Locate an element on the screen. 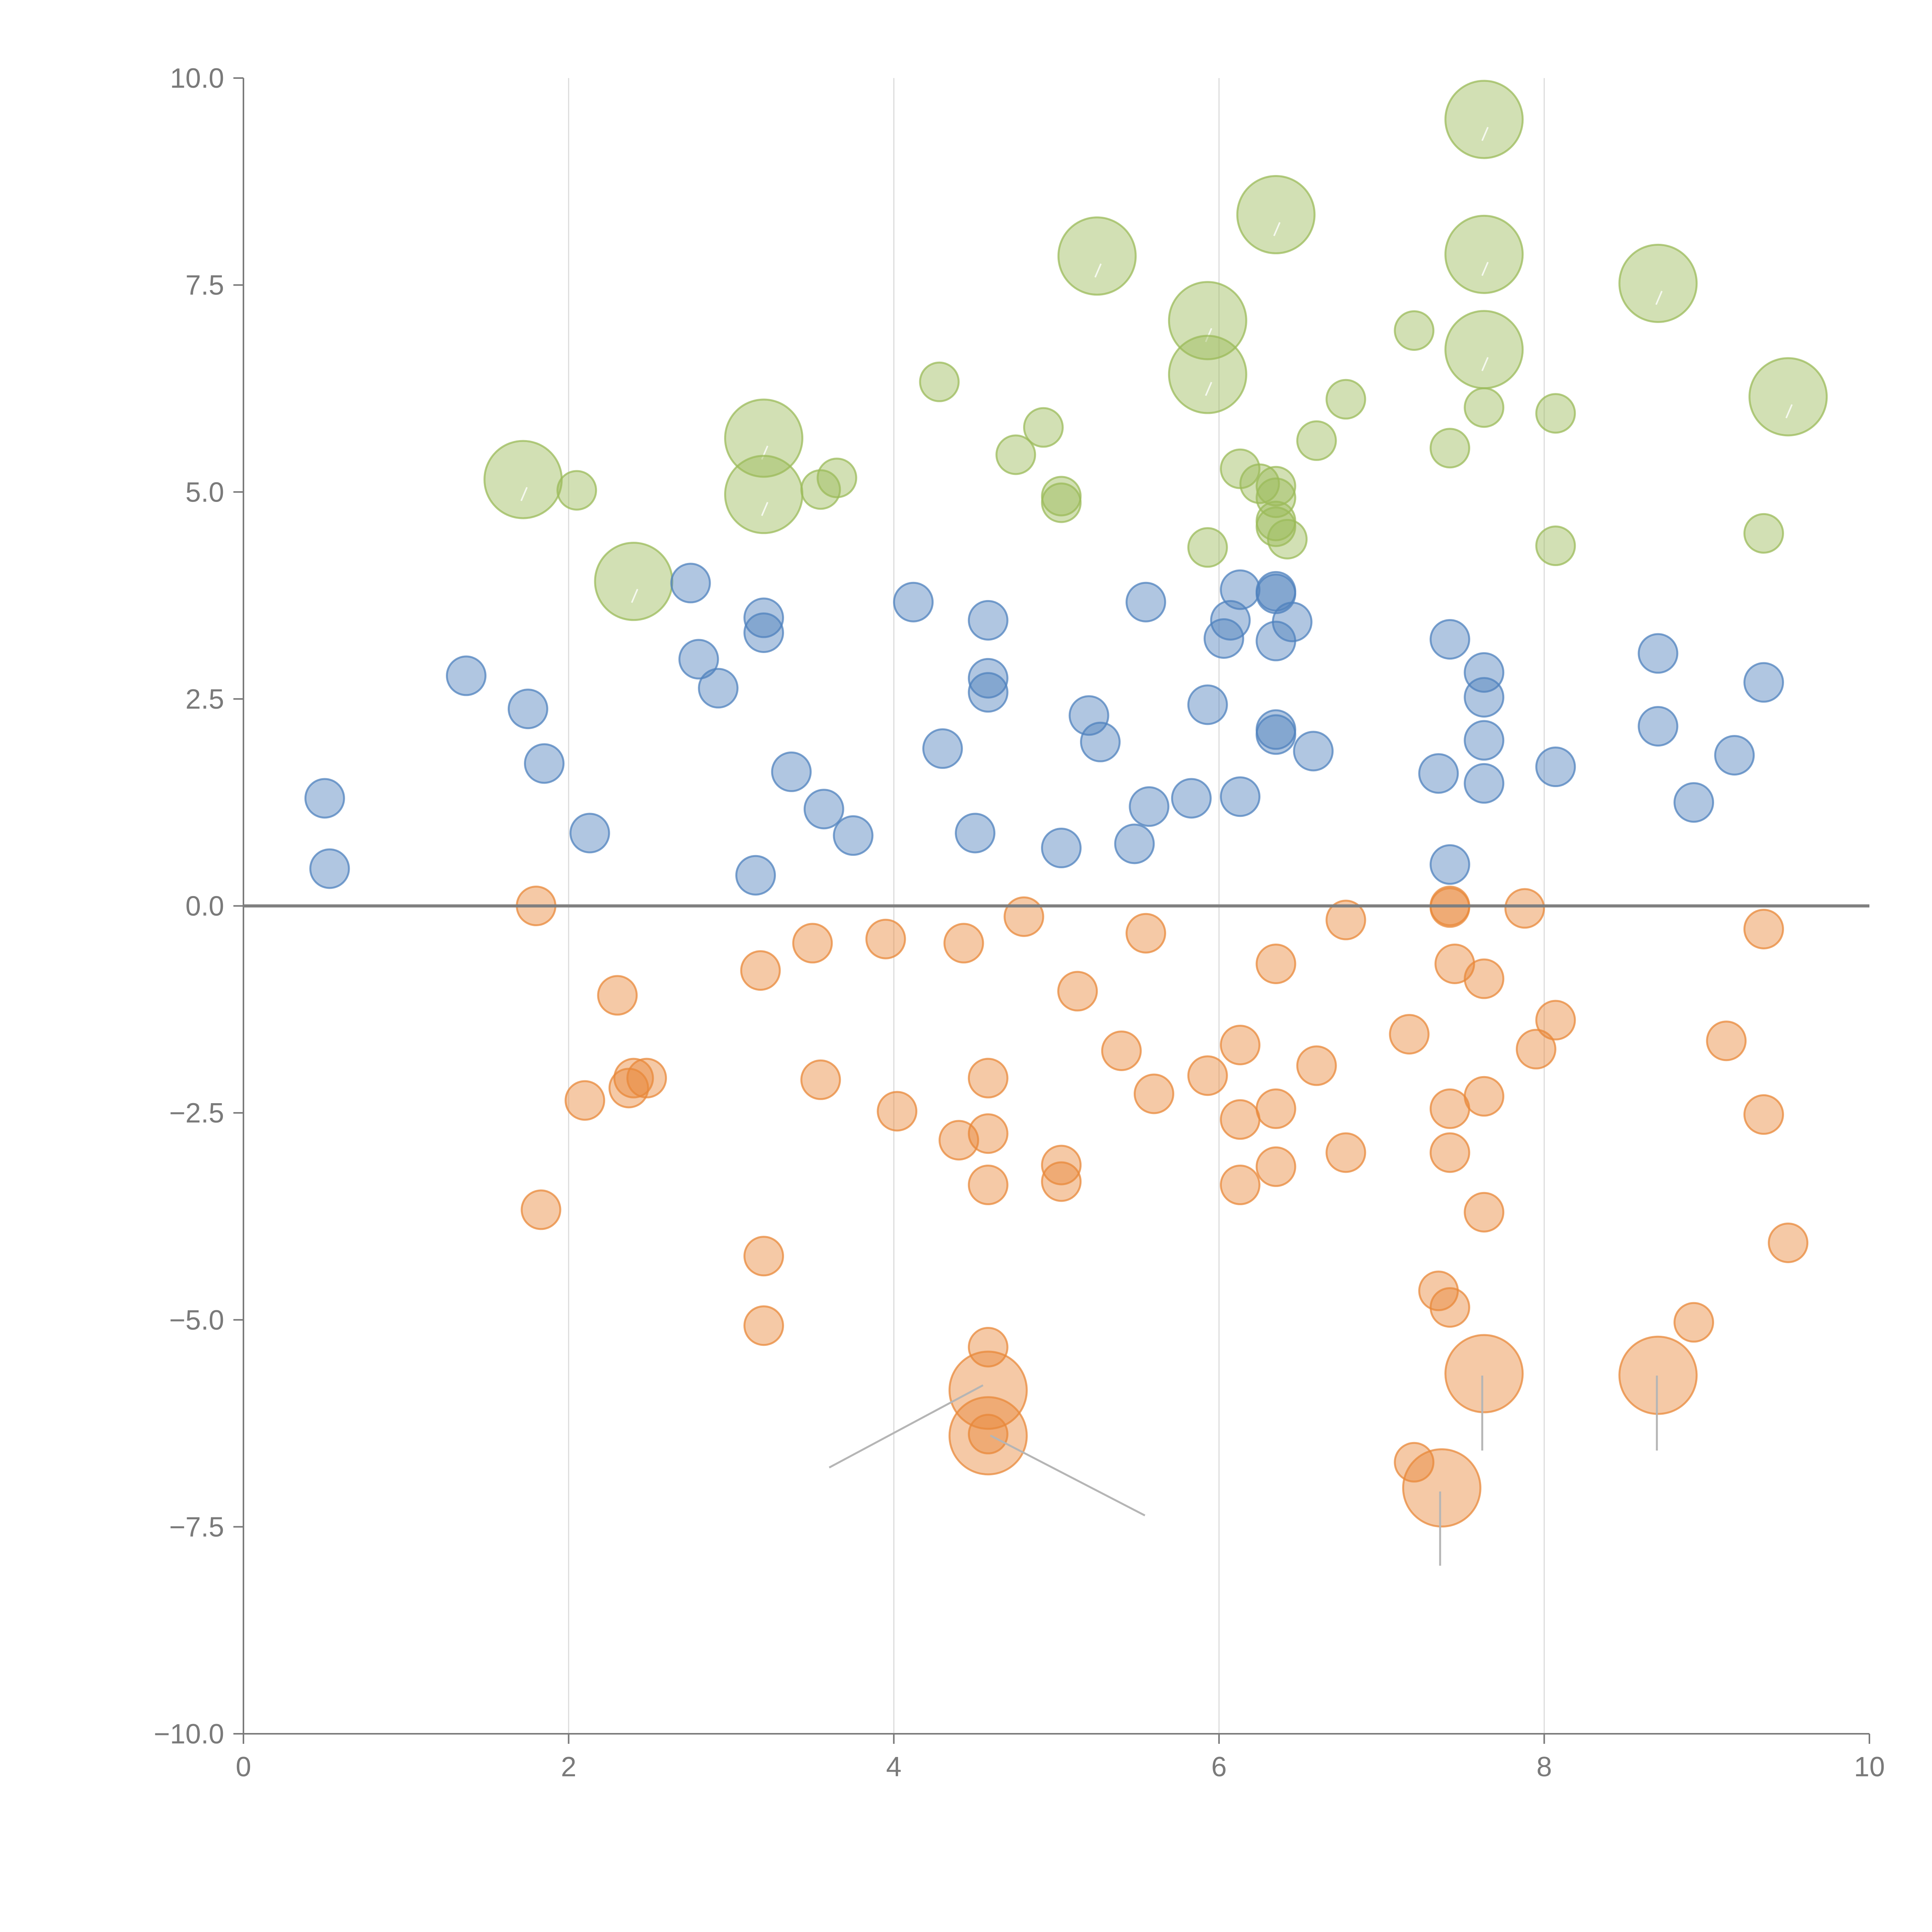  x-tick-label: 0 is located at coordinates (244, 1767).